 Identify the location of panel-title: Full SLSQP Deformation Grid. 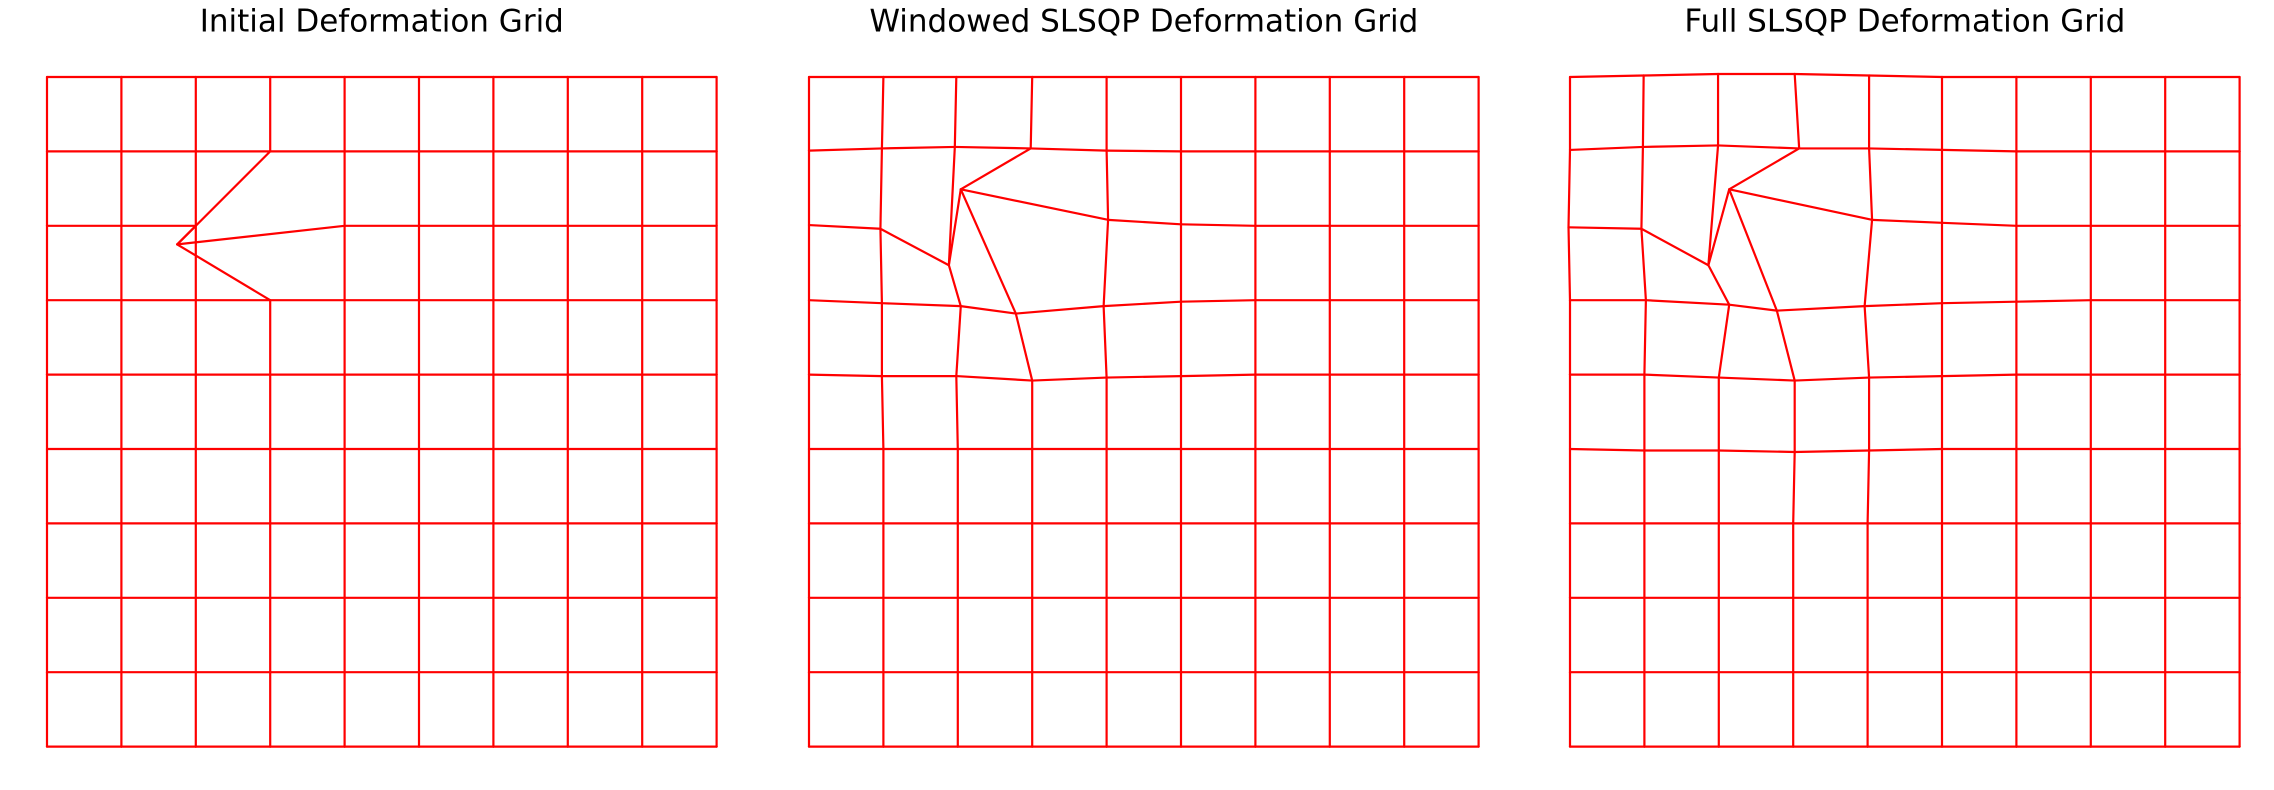
(1904, 22).